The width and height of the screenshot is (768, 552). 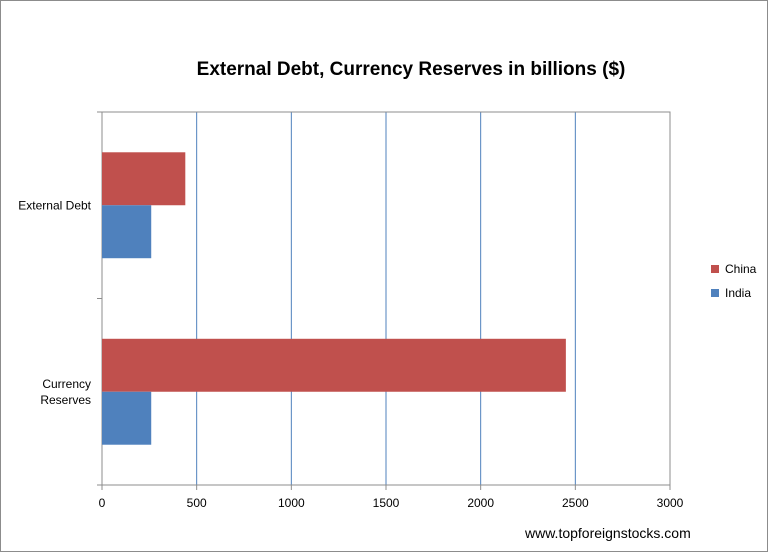 I want to click on y-tick-label-currency-reserves: Currency Reserves, so click(x=65, y=392).